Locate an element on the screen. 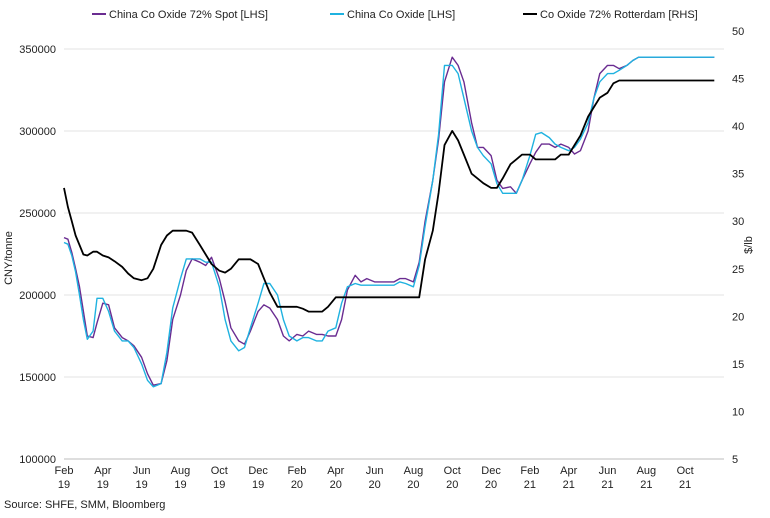 This screenshot has width=770, height=518. legend-label: Co Oxide 72% Rotterdam [RHS] is located at coordinates (619, 15).